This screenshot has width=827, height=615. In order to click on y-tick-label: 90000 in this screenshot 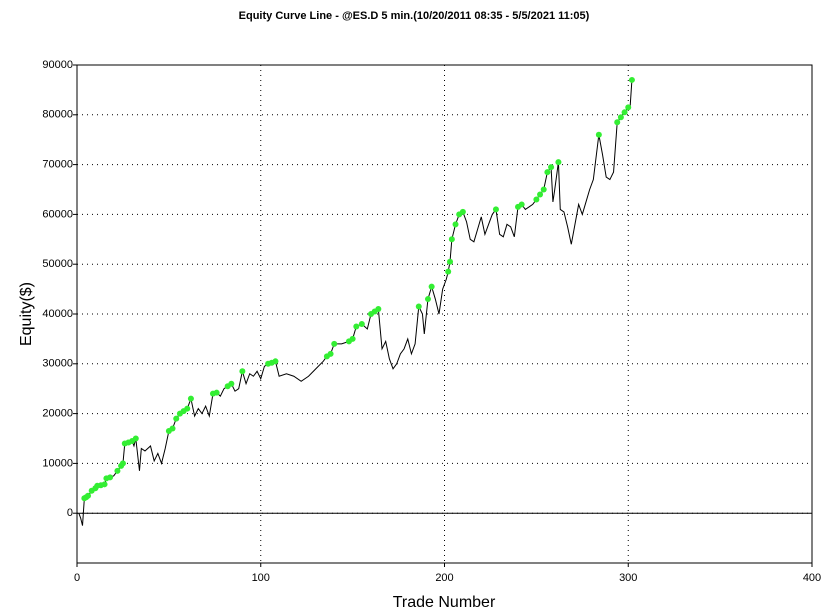, I will do `click(57, 65)`.